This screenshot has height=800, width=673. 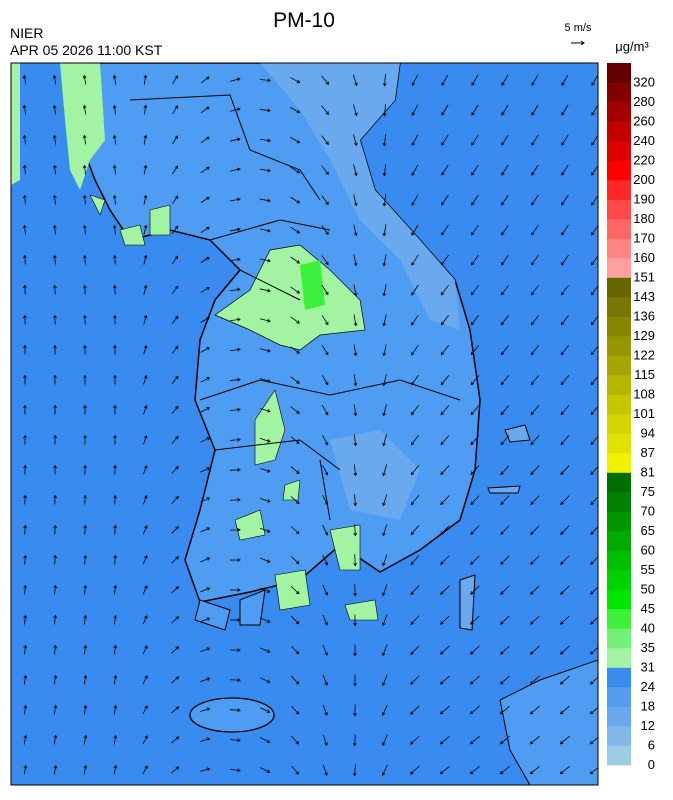 I want to click on colorbar-label: 320, so click(x=644, y=82).